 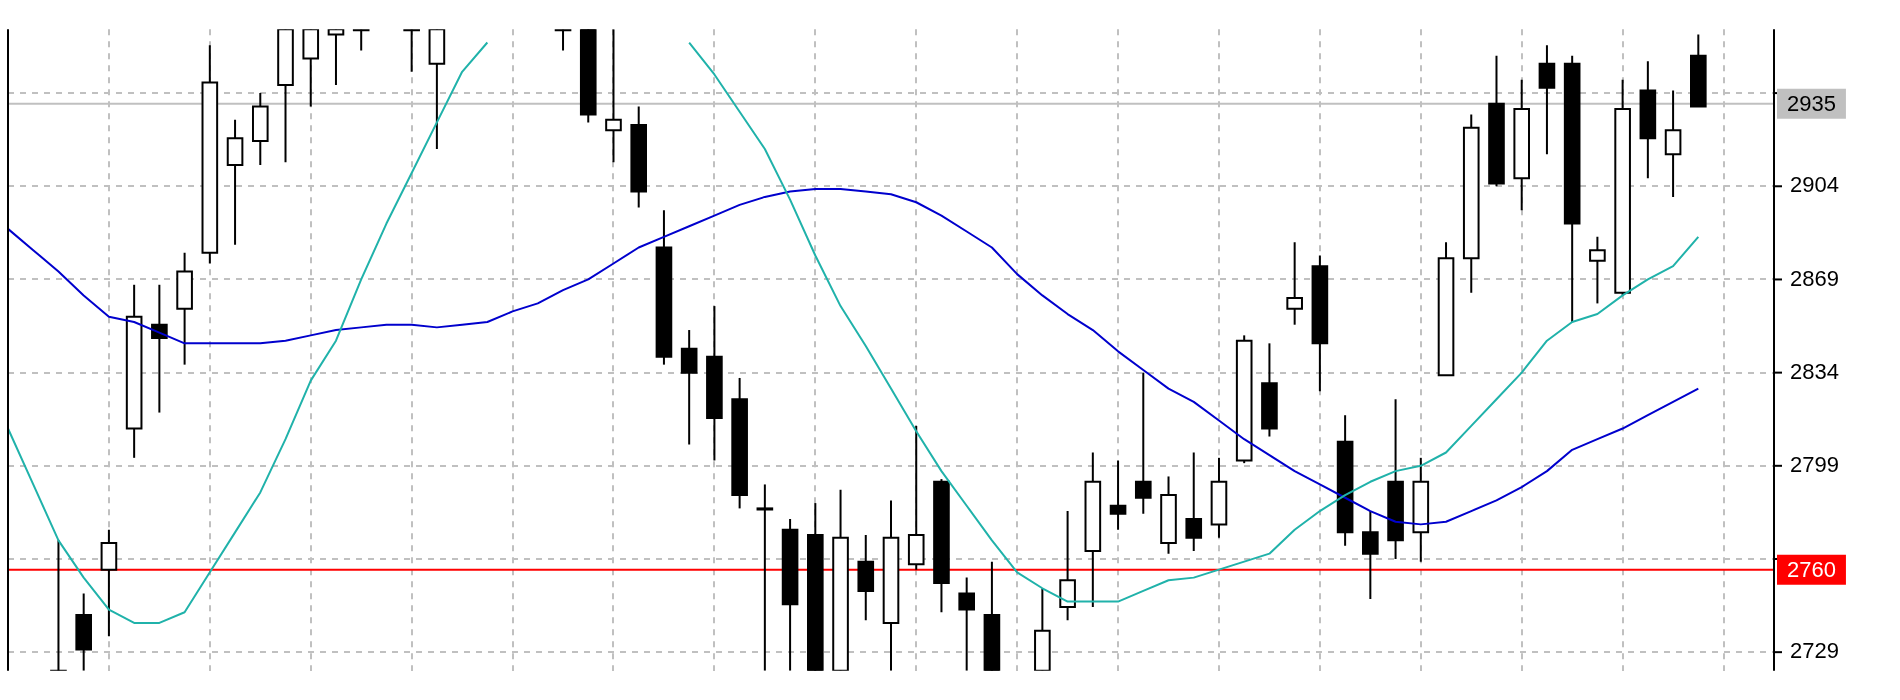 What do you see at coordinates (1811, 103) in the screenshot?
I see `ref-line-label: 2935` at bounding box center [1811, 103].